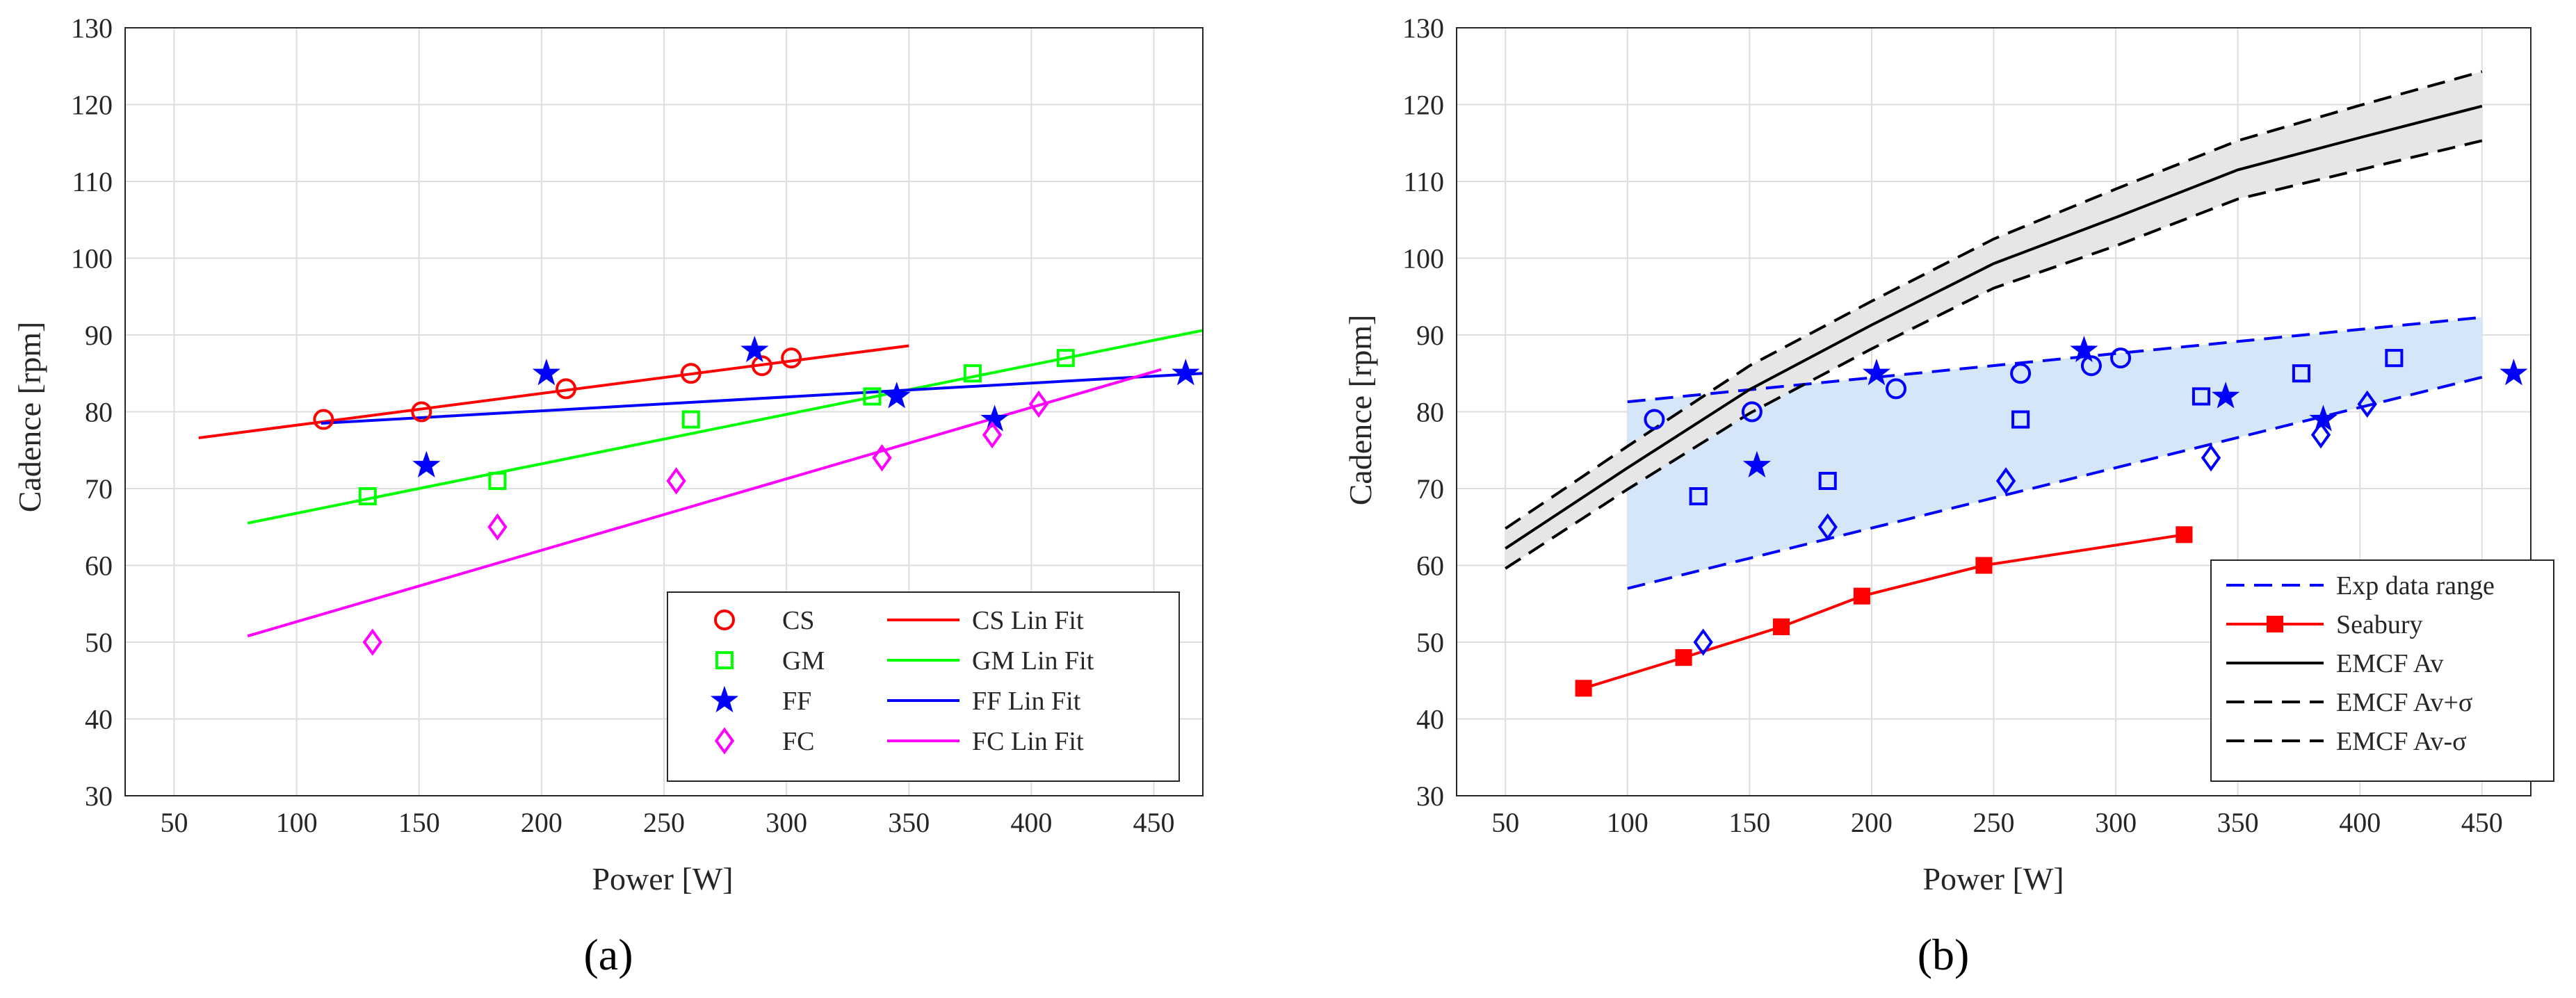 The image size is (2576, 998). Describe the element at coordinates (608, 955) in the screenshot. I see `panel-label-a: (a)` at that location.